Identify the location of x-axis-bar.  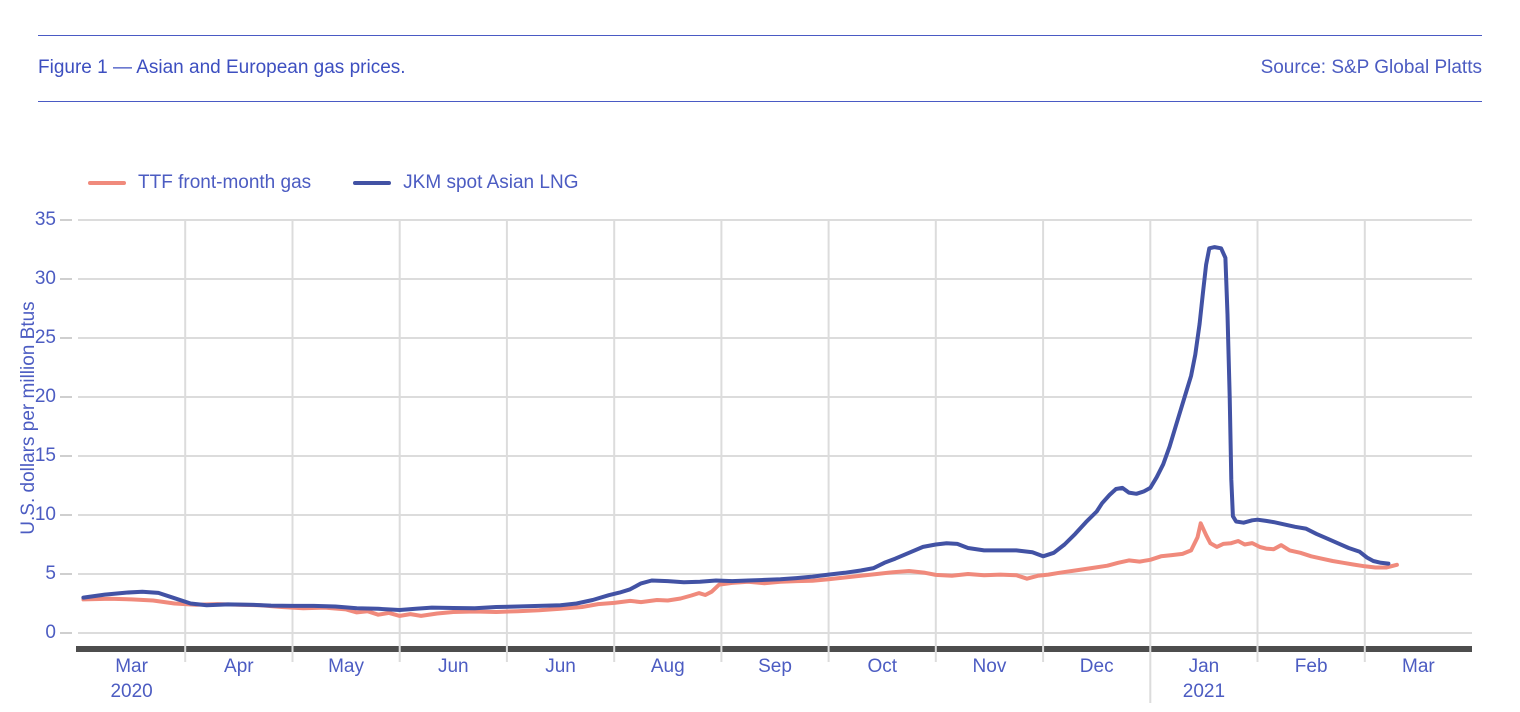
(774, 649).